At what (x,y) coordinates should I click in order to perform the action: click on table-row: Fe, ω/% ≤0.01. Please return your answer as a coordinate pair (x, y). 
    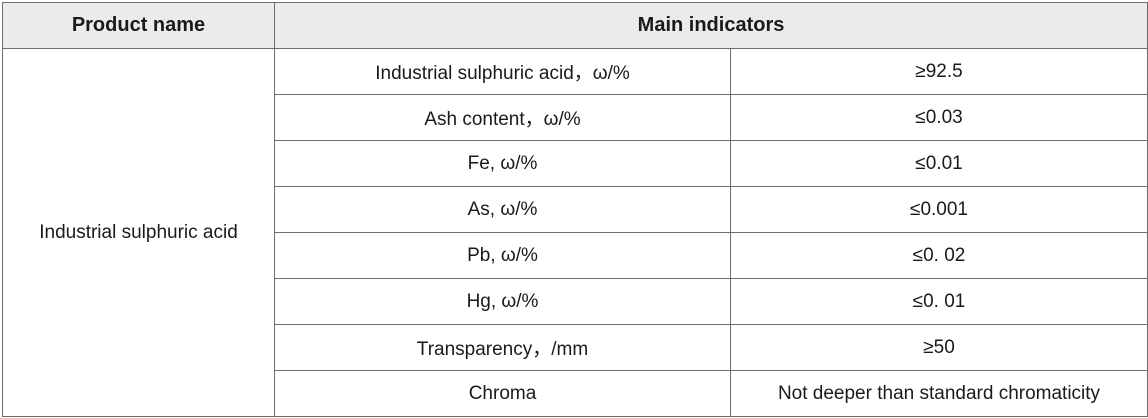
    Looking at the image, I should click on (575, 163).